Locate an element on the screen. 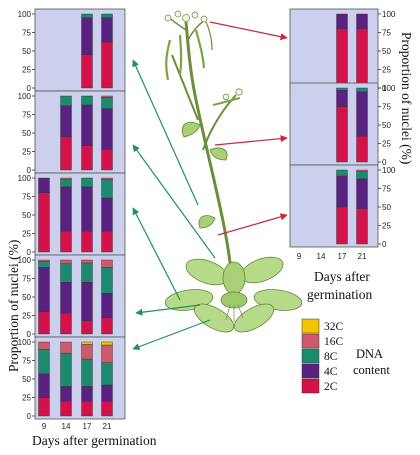 The width and height of the screenshot is (420, 455). legend-title-line2: content is located at coordinates (371, 370).